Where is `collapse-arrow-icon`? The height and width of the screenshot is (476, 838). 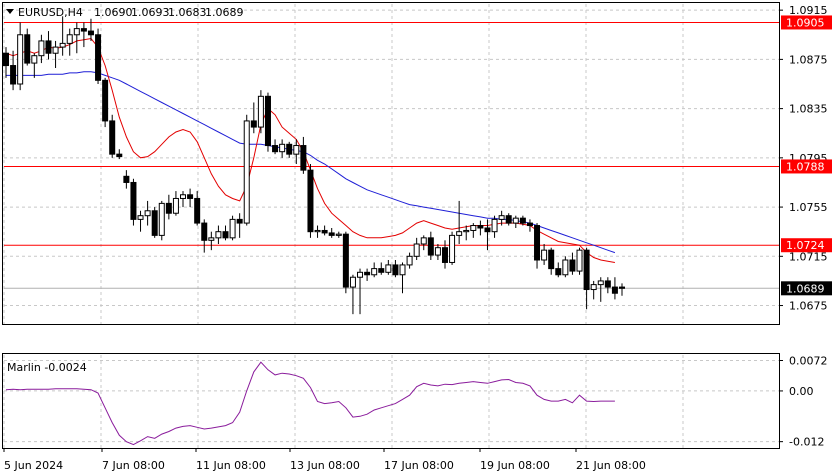
collapse-arrow-icon is located at coordinates (10, 11).